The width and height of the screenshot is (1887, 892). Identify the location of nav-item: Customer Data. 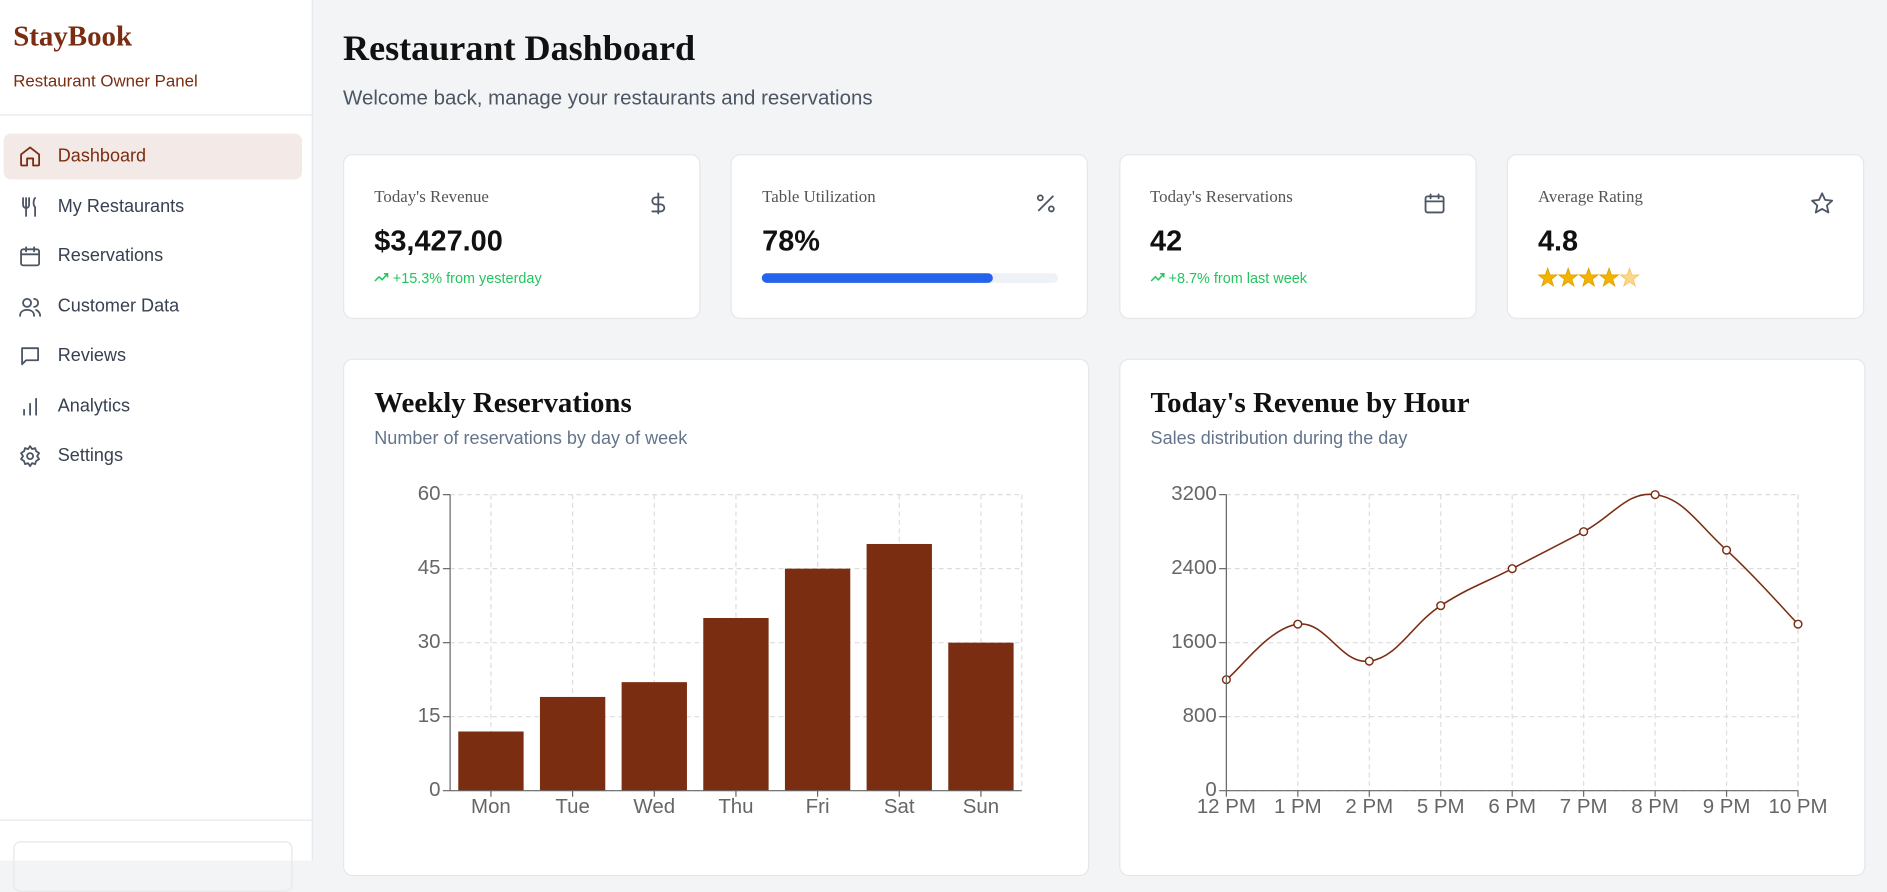
(153, 306).